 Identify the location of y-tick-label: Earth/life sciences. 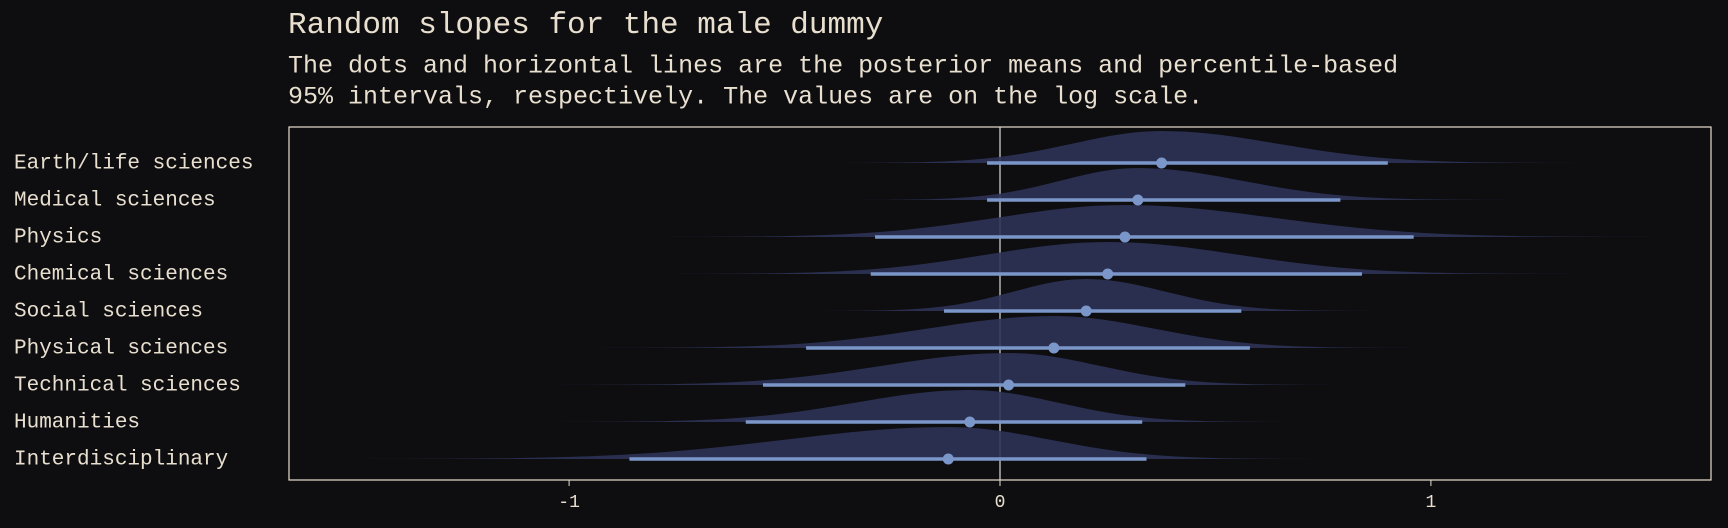
(133, 164).